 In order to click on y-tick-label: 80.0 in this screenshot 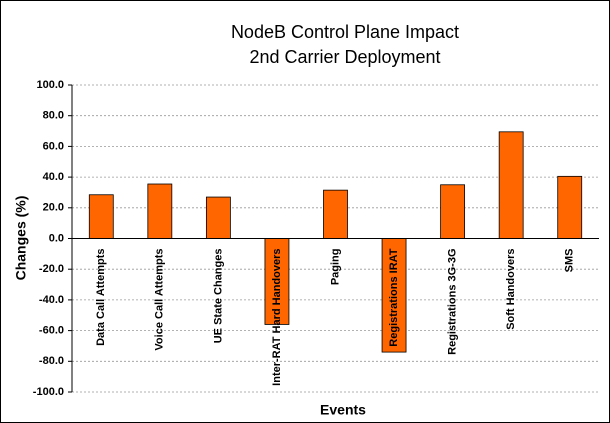, I will do `click(53, 116)`.